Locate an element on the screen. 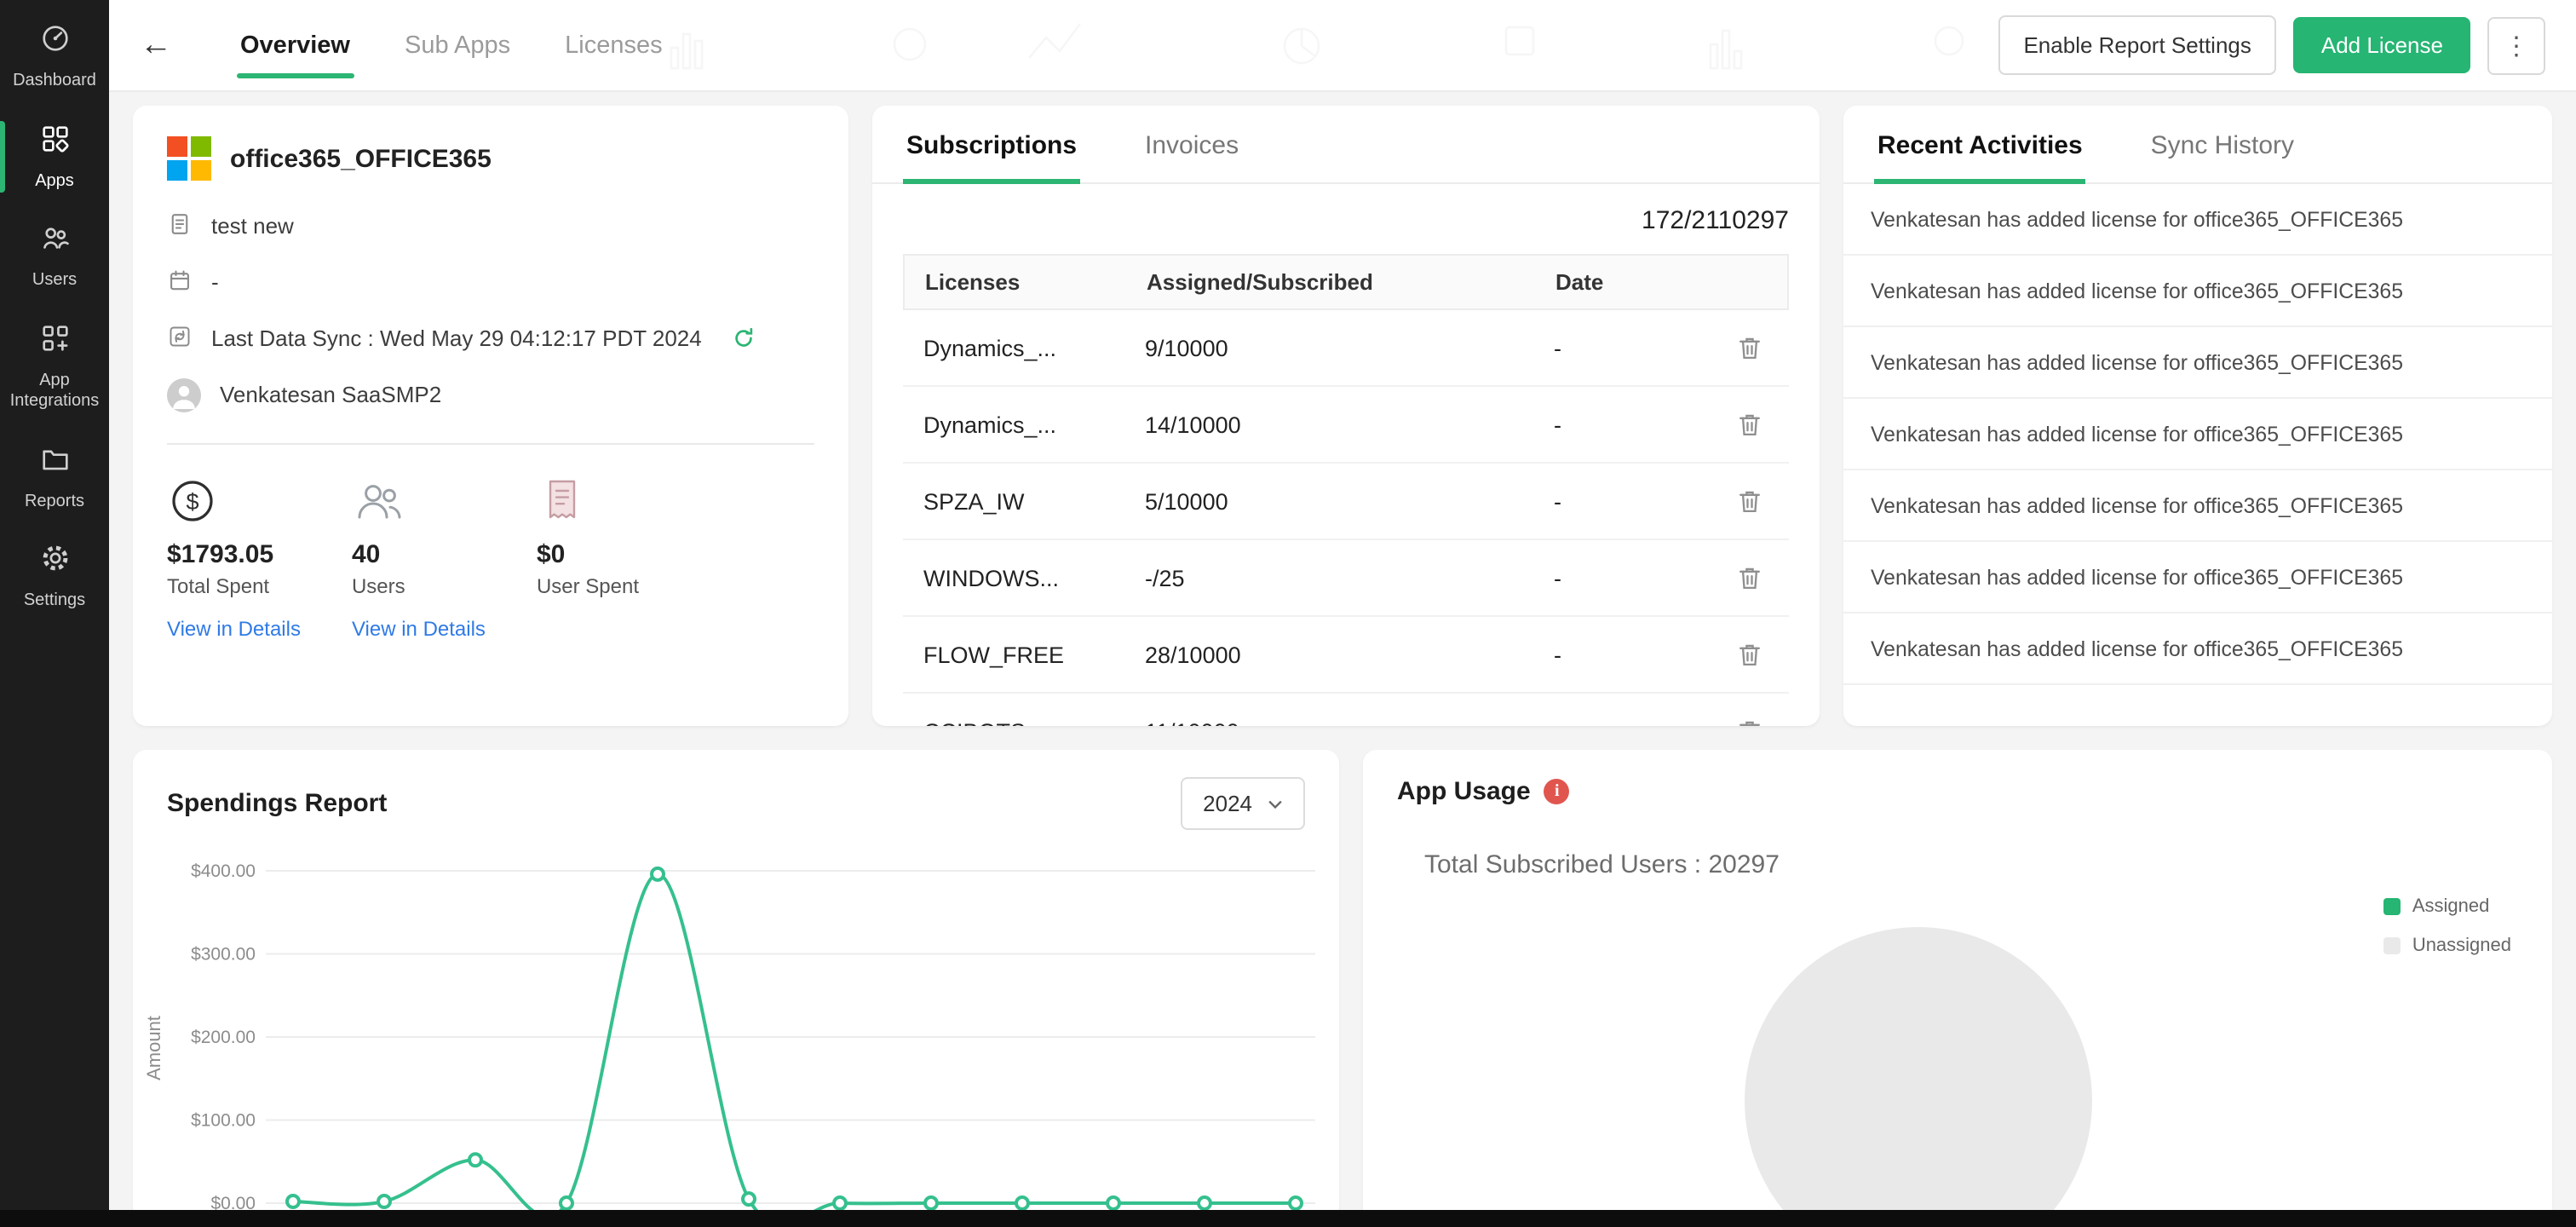 This screenshot has width=2576, height=1227. settings-icon is located at coordinates (55, 562).